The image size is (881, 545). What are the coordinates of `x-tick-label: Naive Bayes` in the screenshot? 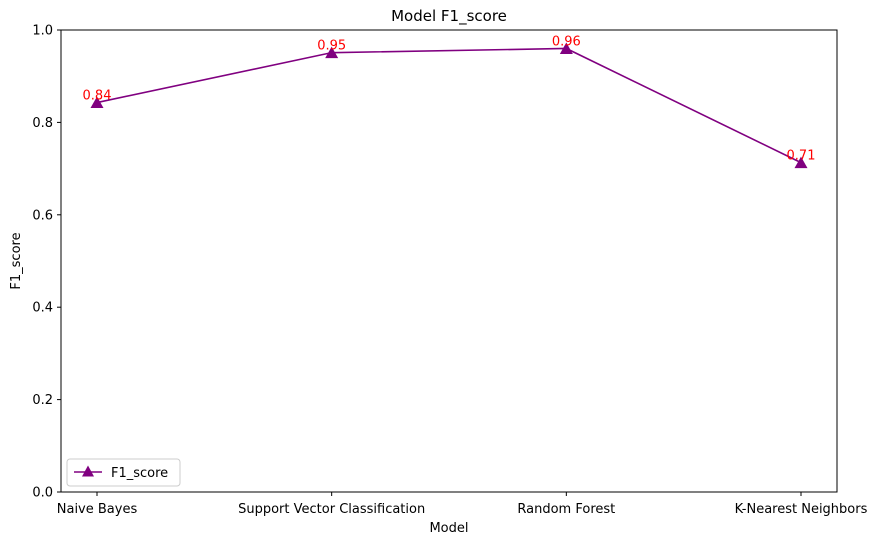 It's located at (97, 509).